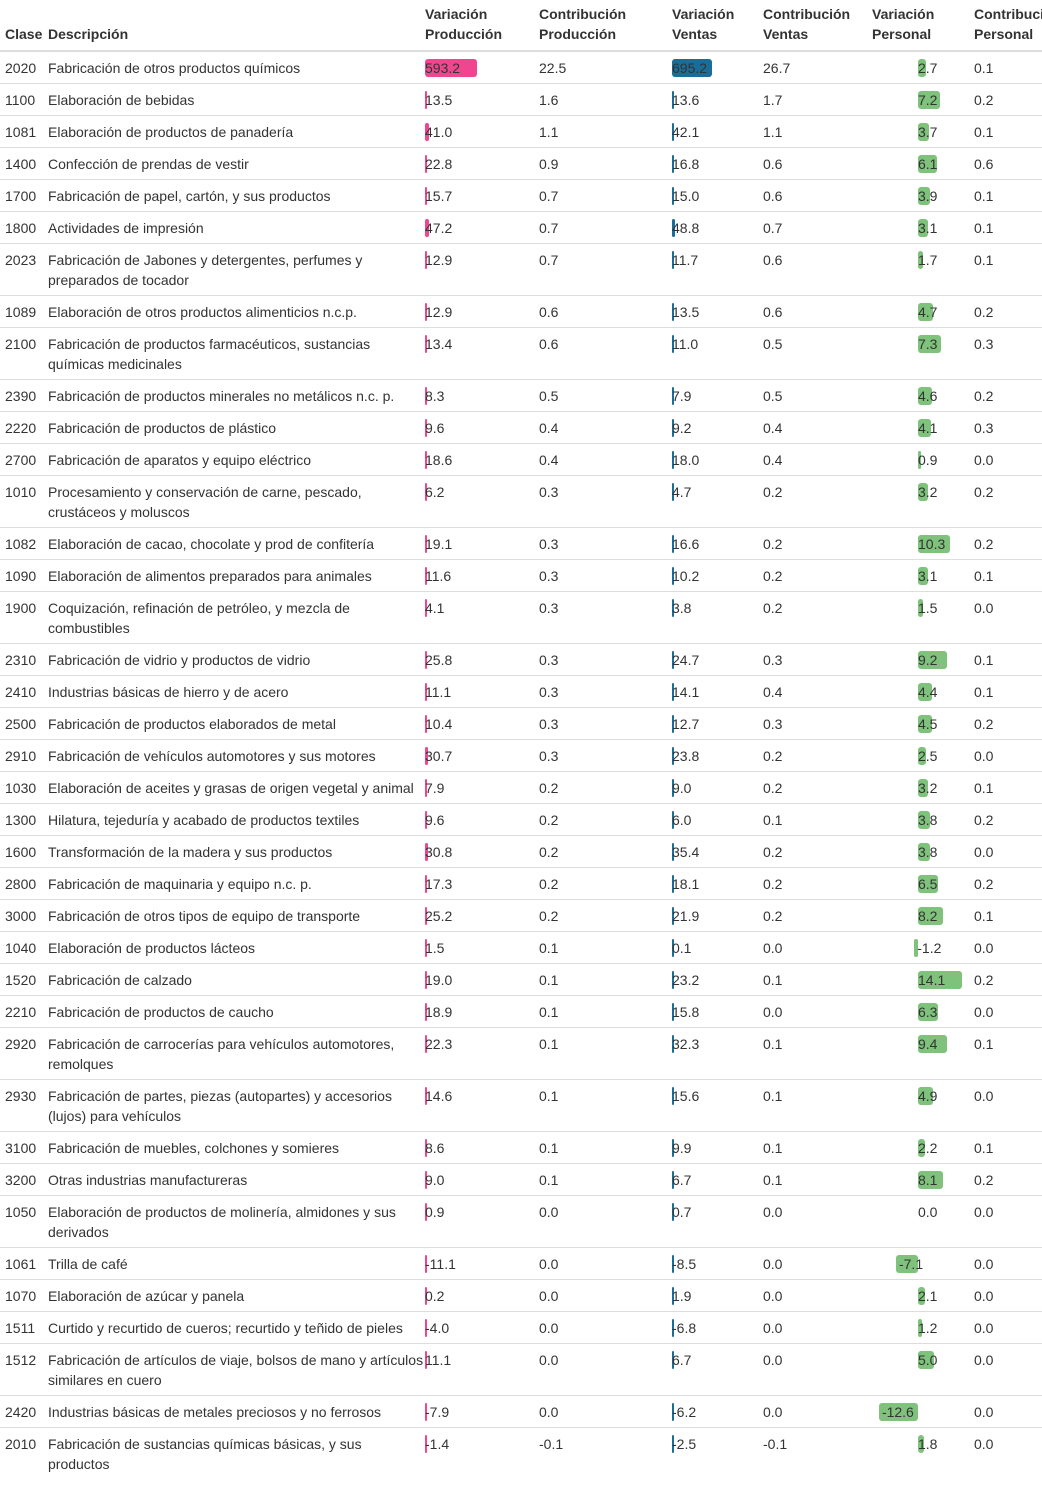 Image resolution: width=1042 pixels, height=1500 pixels. Describe the element at coordinates (549, 228) in the screenshot. I see `cell-contribucion-produccion: 0.7` at that location.